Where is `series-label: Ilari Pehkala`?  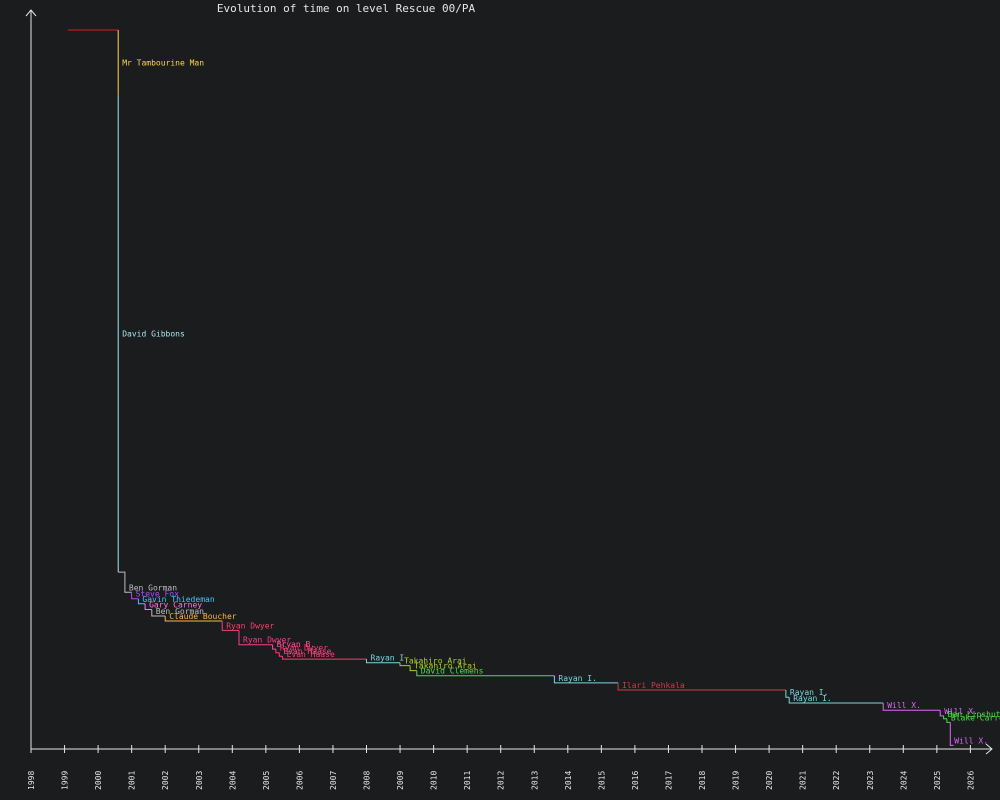
series-label: Ilari Pehkala is located at coordinates (653, 685).